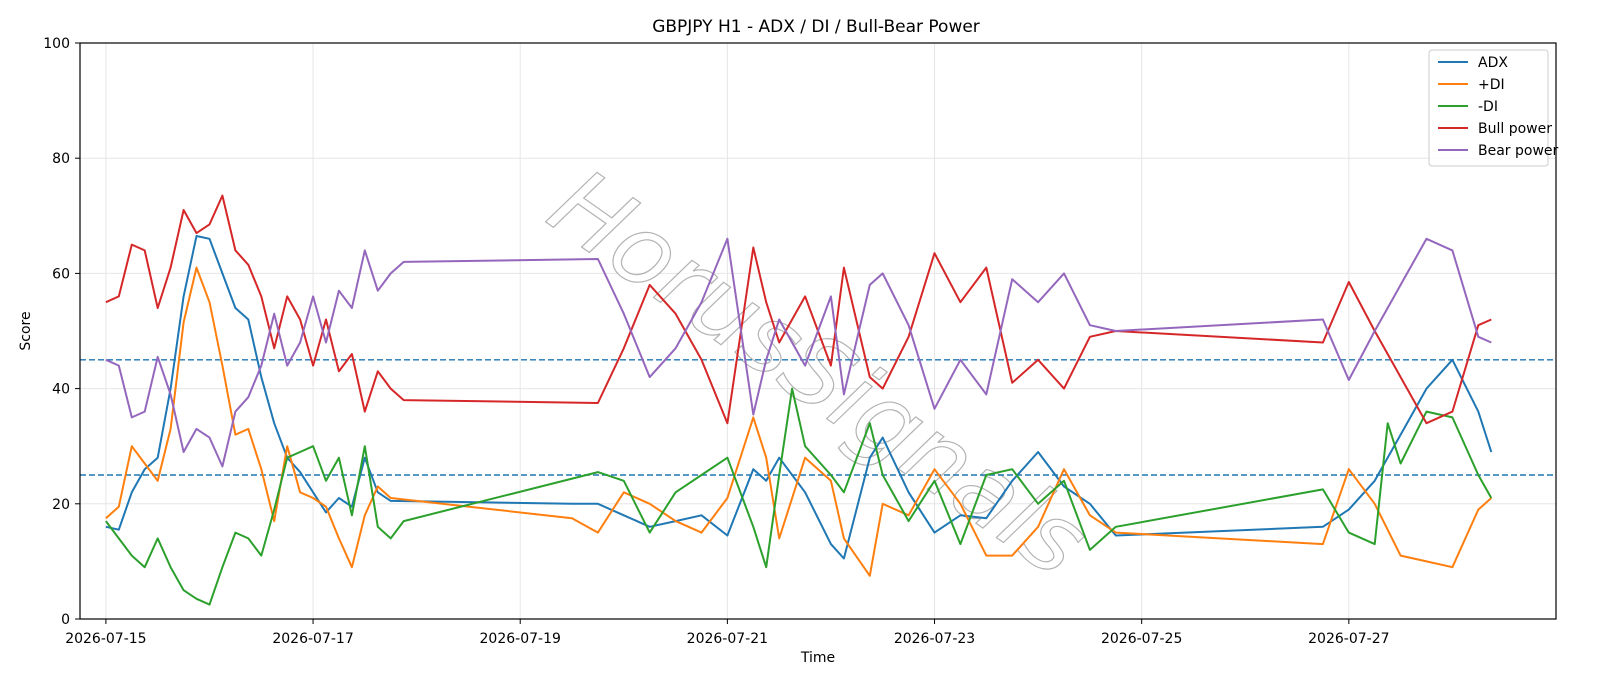 This screenshot has height=686, width=1600. What do you see at coordinates (520, 639) in the screenshot?
I see `x-tick-label: 2026-07-19` at bounding box center [520, 639].